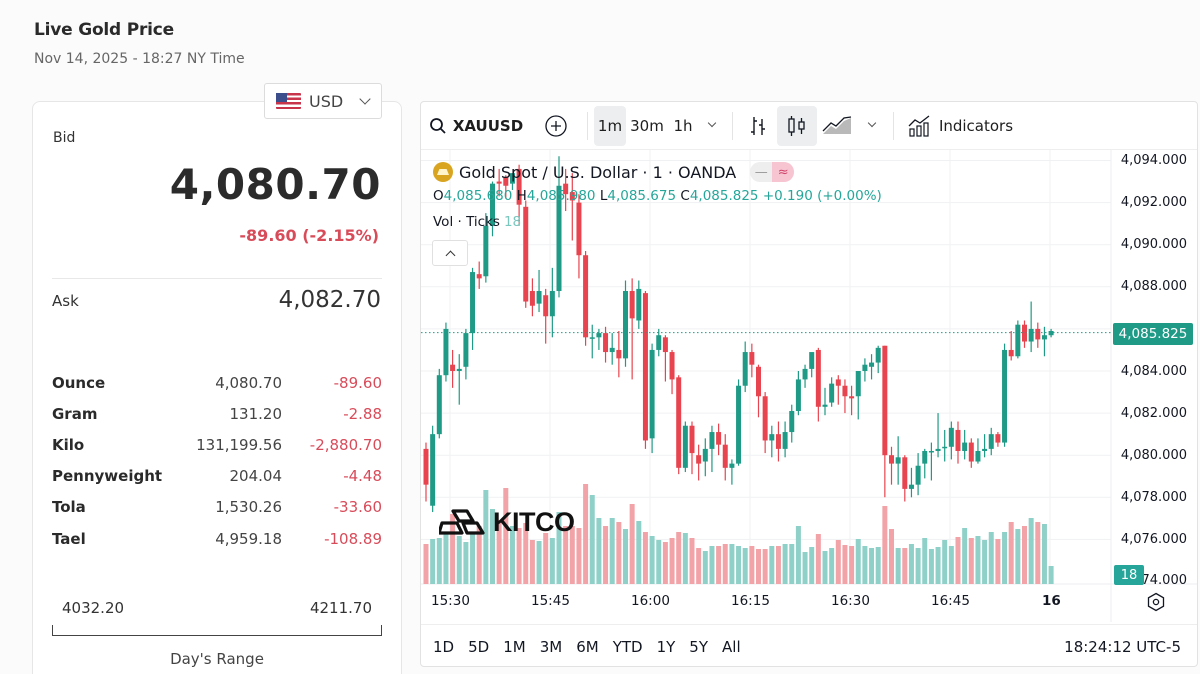 Image resolution: width=1200 pixels, height=674 pixels. Describe the element at coordinates (450, 601) in the screenshot. I see `time-tick: 15:30` at that location.